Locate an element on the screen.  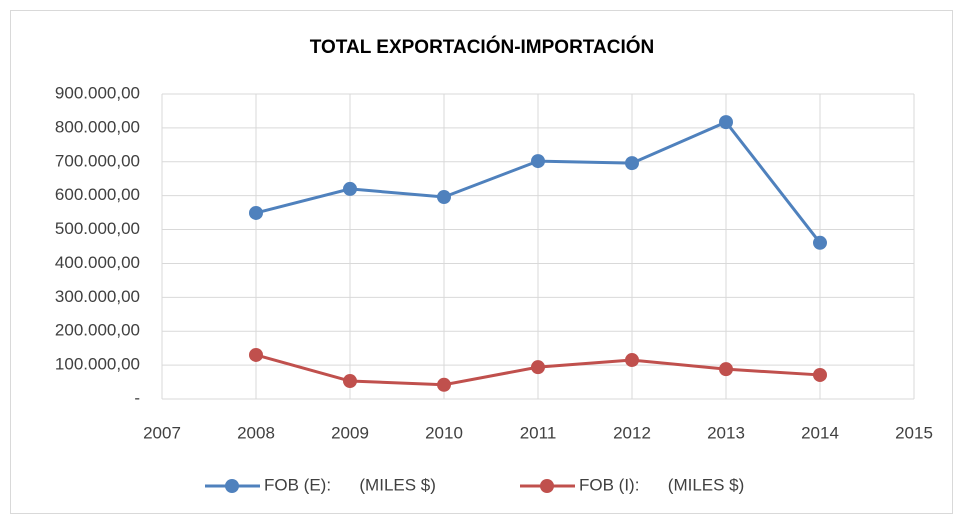
legend-label: FOB (E): (MILES $) is located at coordinates (350, 484).